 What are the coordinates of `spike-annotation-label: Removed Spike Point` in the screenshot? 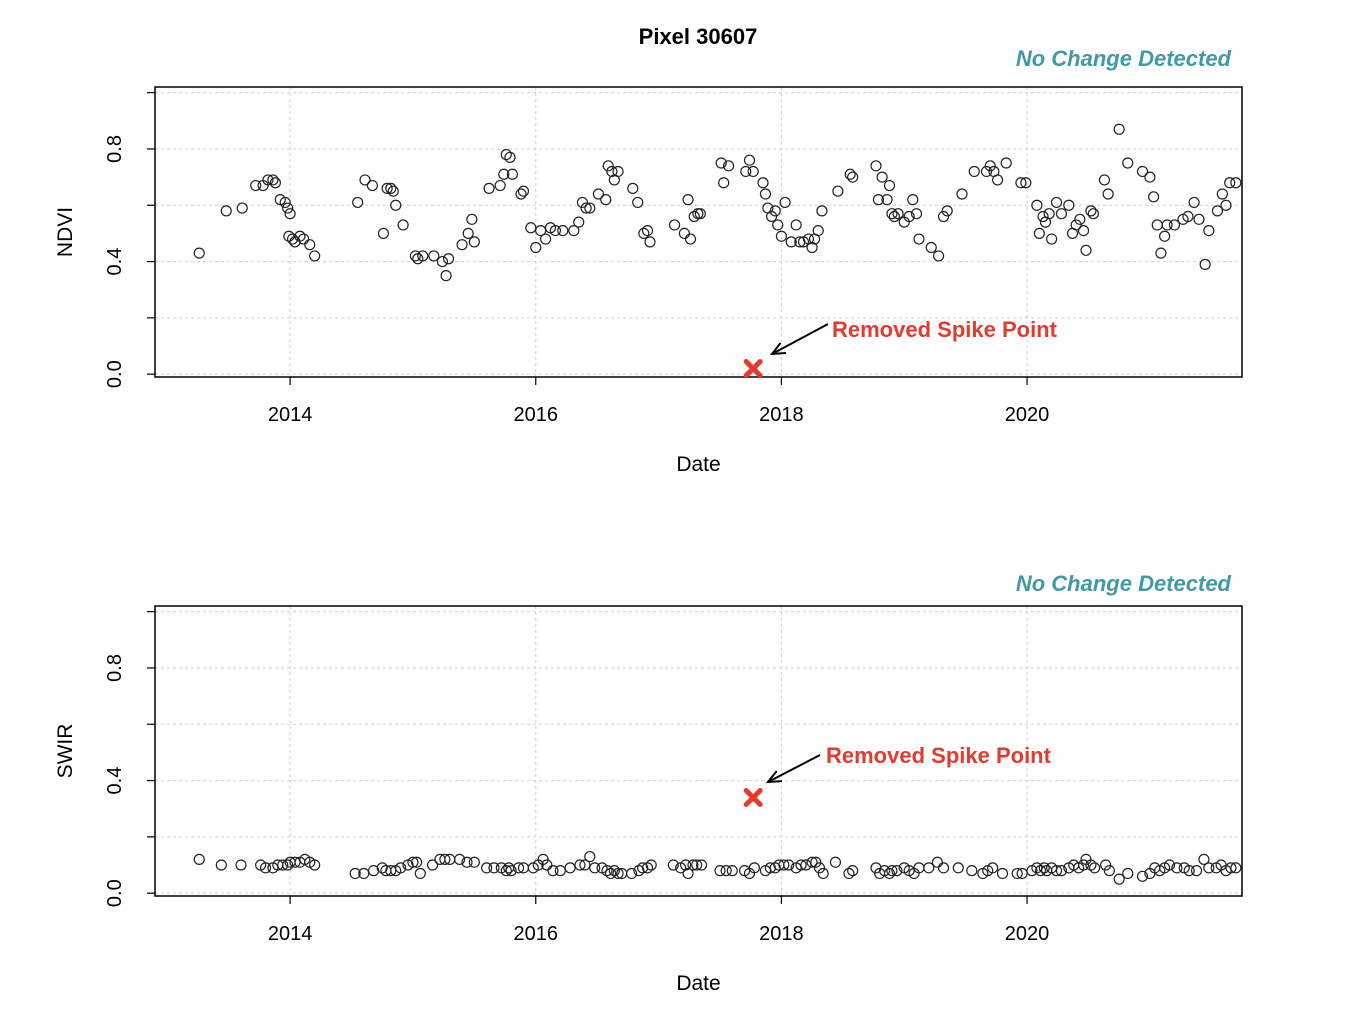 It's located at (939, 755).